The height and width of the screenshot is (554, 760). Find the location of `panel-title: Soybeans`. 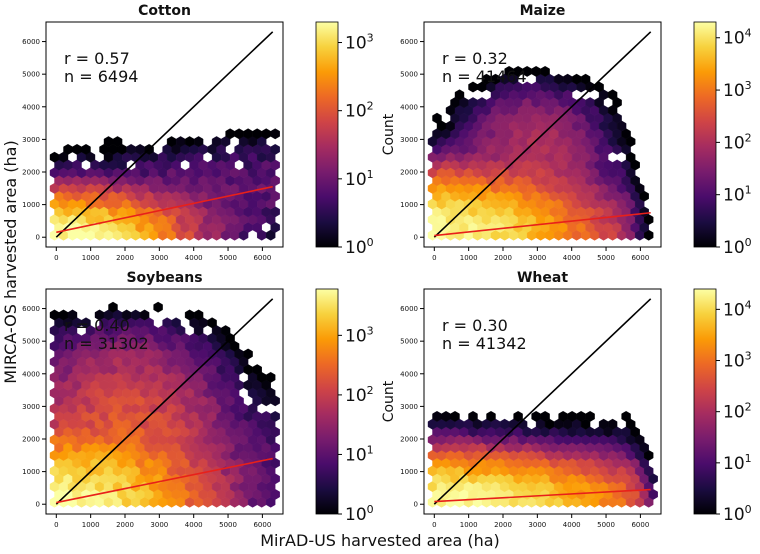

panel-title: Soybeans is located at coordinates (164, 278).